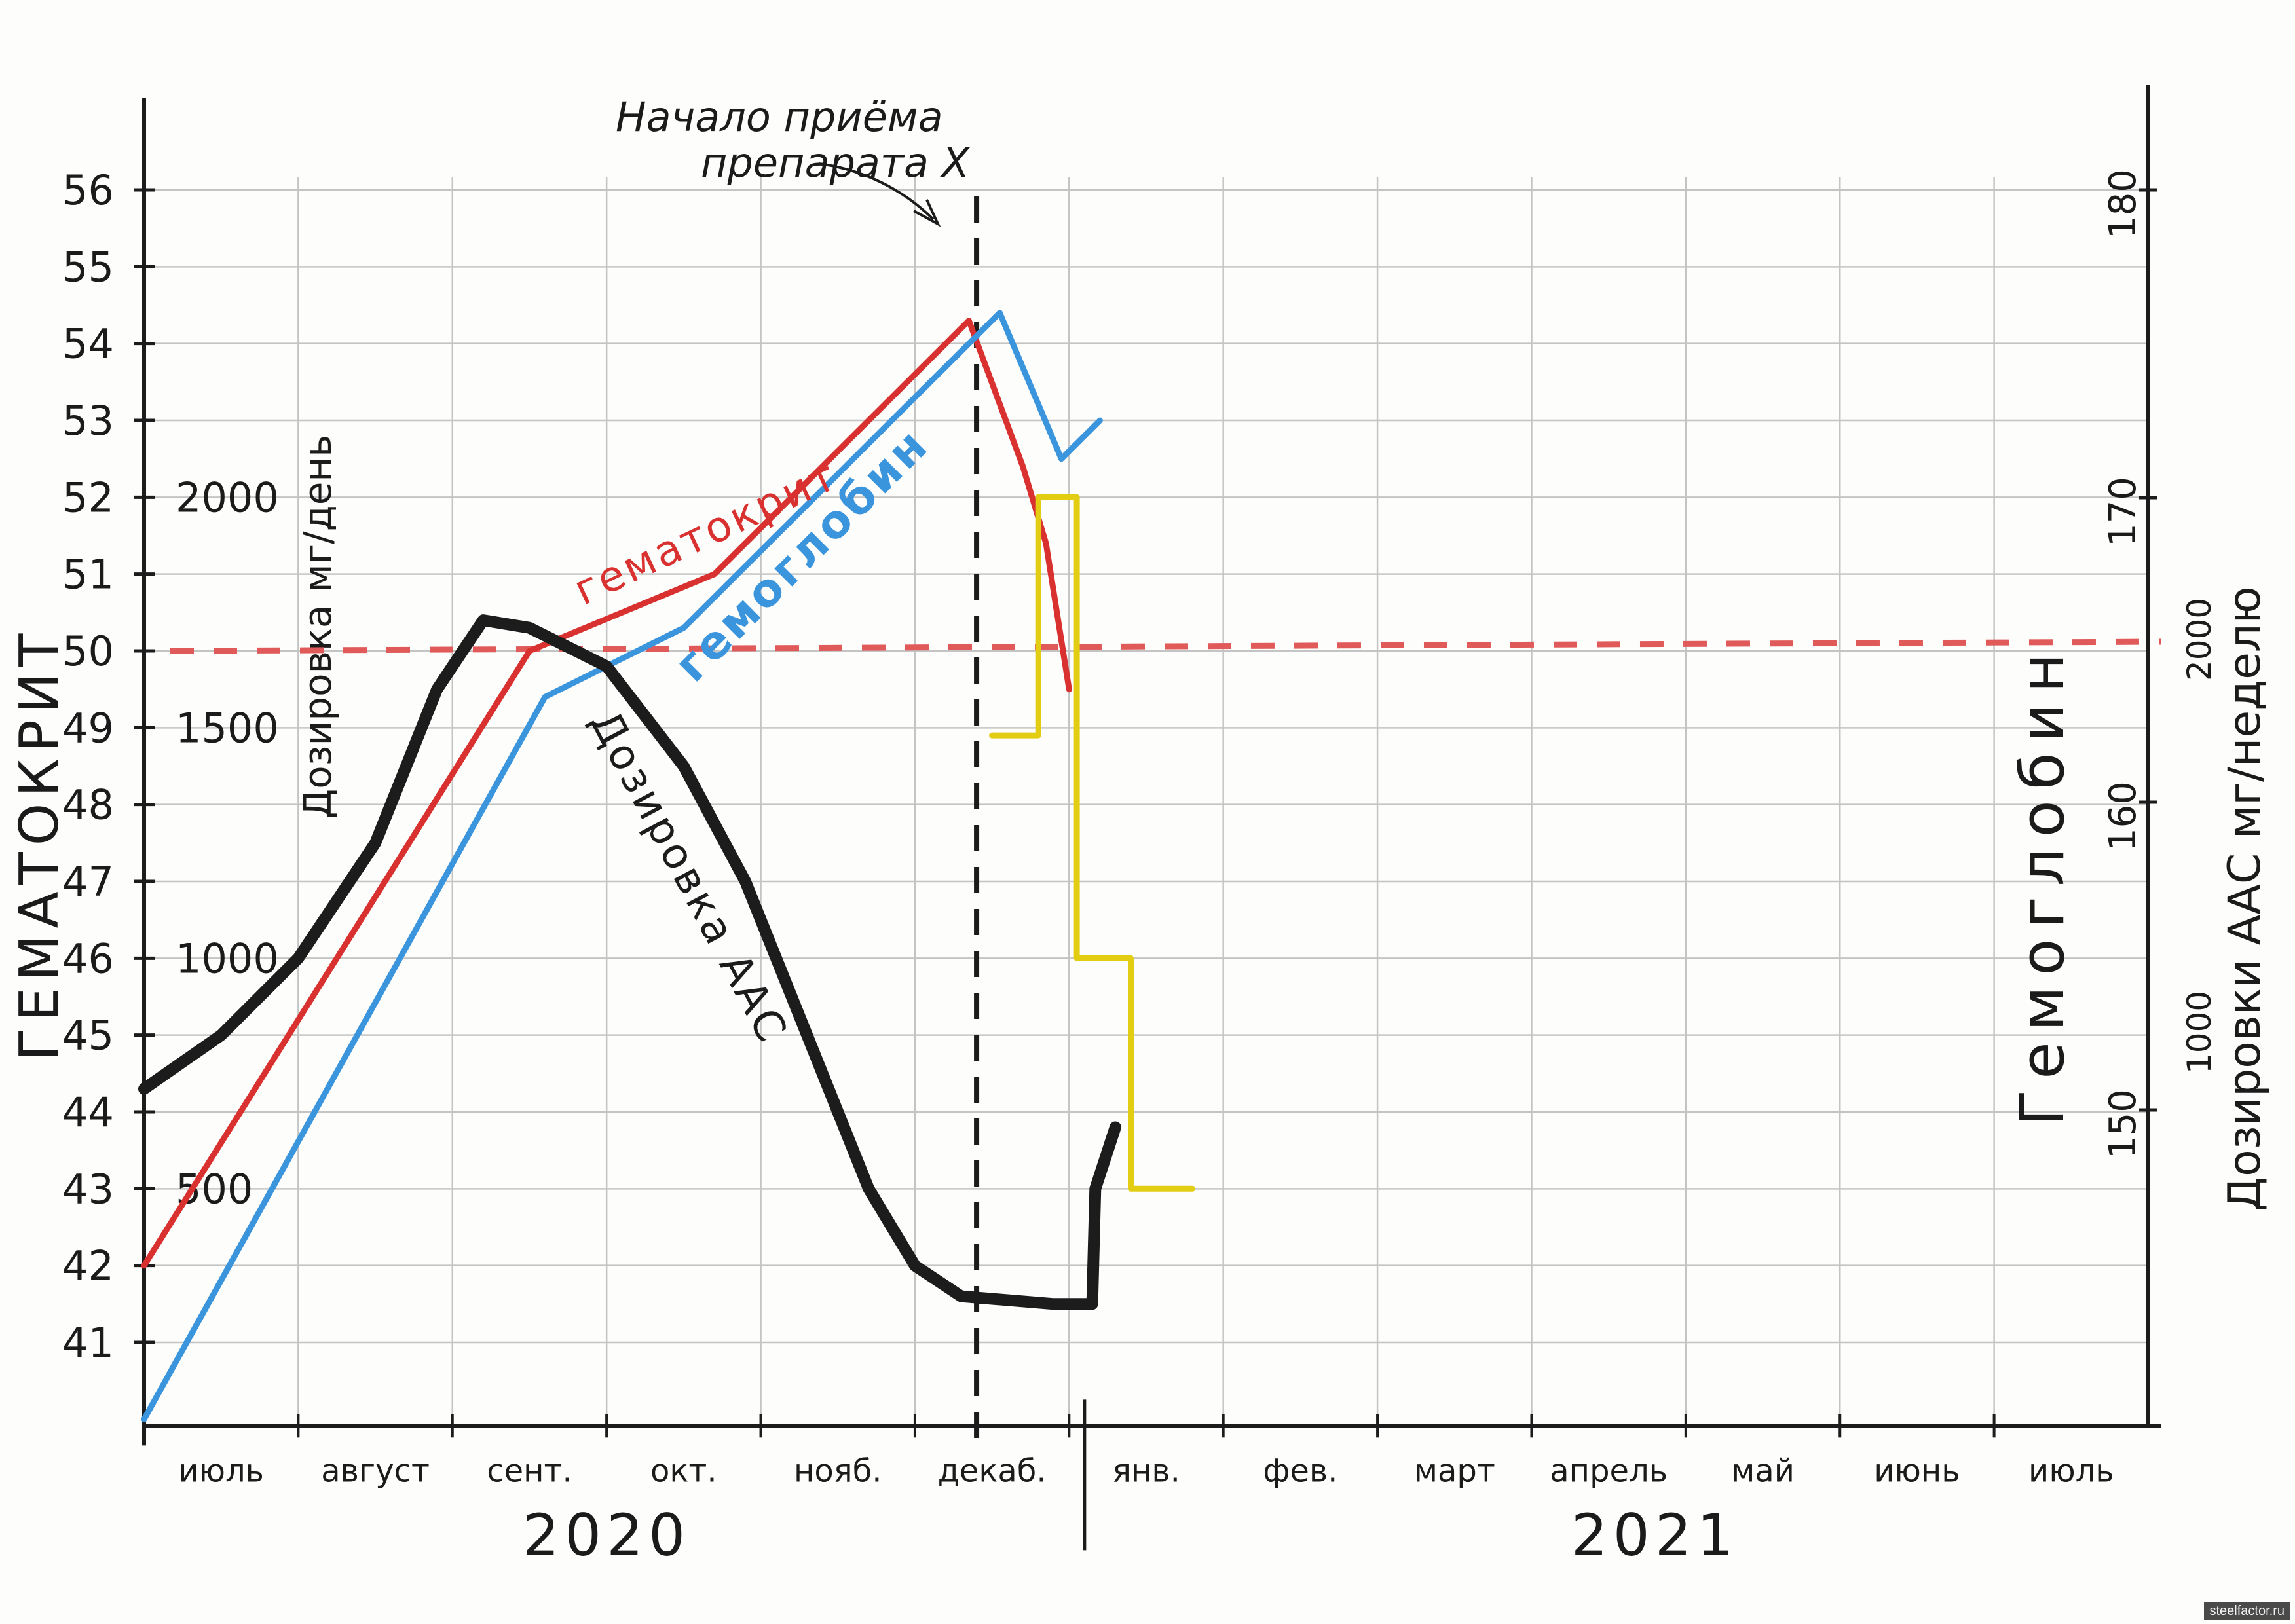  What do you see at coordinates (88, 1112) in the screenshot?
I see `hematocrit-tick-label: 44` at bounding box center [88, 1112].